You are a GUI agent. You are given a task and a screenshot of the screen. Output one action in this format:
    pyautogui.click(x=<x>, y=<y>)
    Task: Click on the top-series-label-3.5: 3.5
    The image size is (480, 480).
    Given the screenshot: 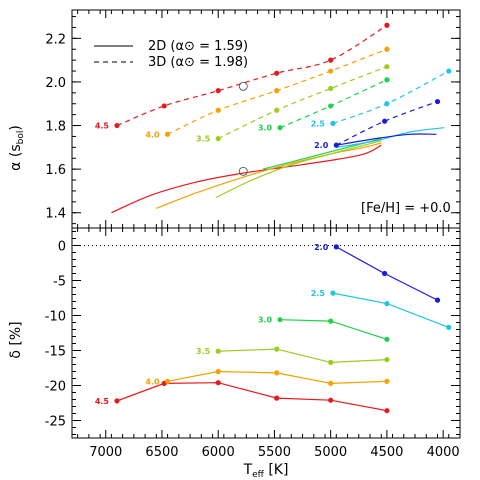 What is the action you would take?
    pyautogui.click(x=203, y=139)
    